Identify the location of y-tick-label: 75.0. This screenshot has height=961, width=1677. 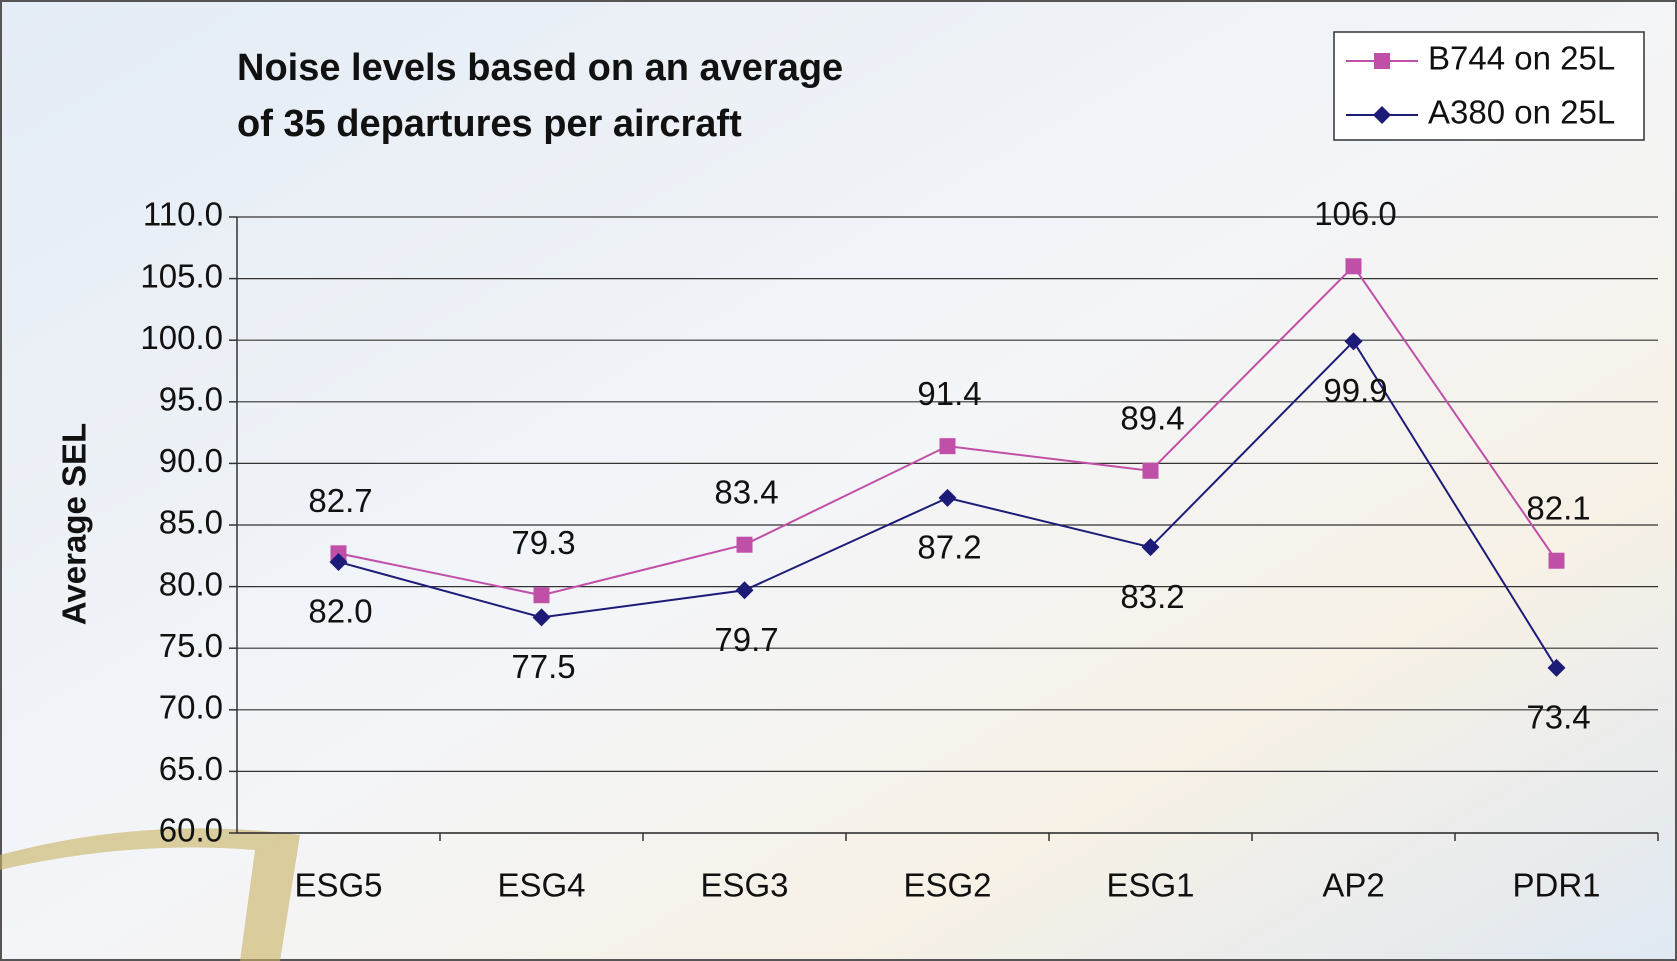
(191, 645).